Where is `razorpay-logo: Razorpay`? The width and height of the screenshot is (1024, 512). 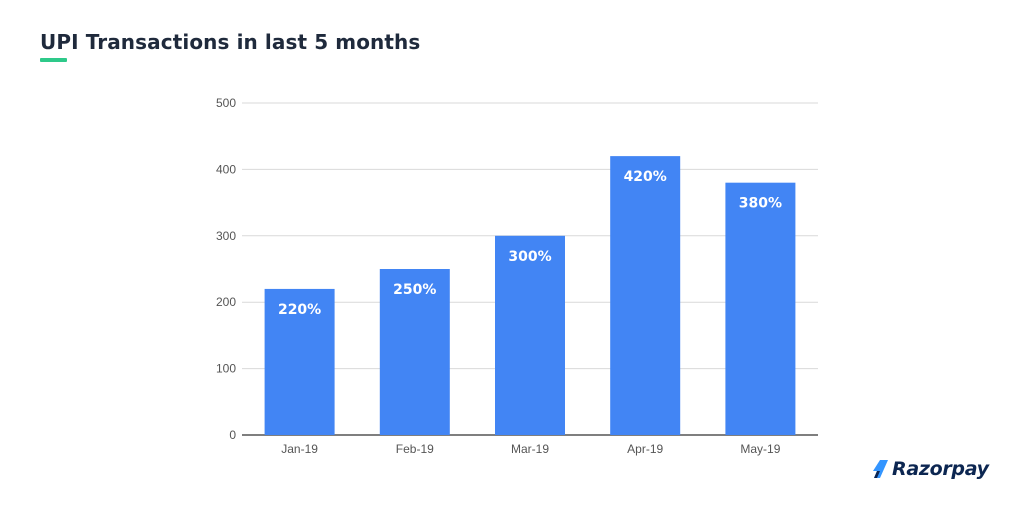 razorpay-logo: Razorpay is located at coordinates (930, 469).